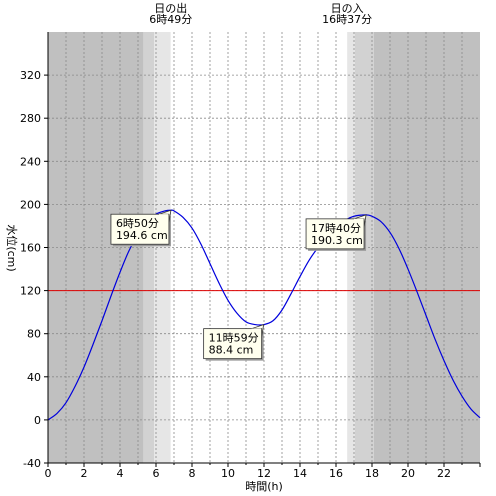  What do you see at coordinates (30, 204) in the screenshot?
I see `y-tick-label: 200` at bounding box center [30, 204].